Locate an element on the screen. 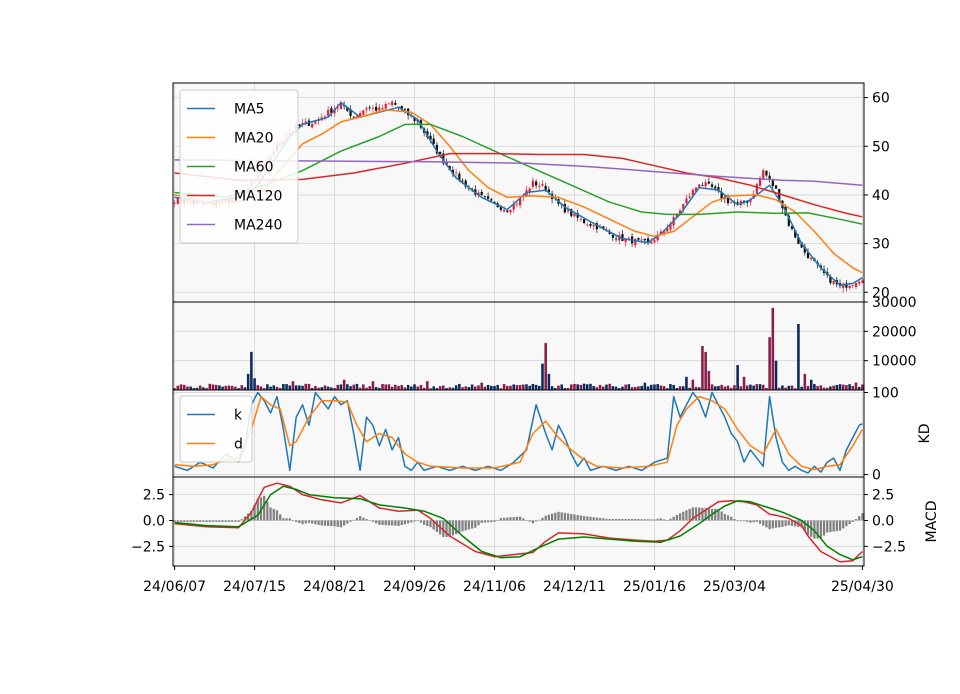 The width and height of the screenshot is (960, 694). kd-ytick-label-1: 100 is located at coordinates (885, 393).